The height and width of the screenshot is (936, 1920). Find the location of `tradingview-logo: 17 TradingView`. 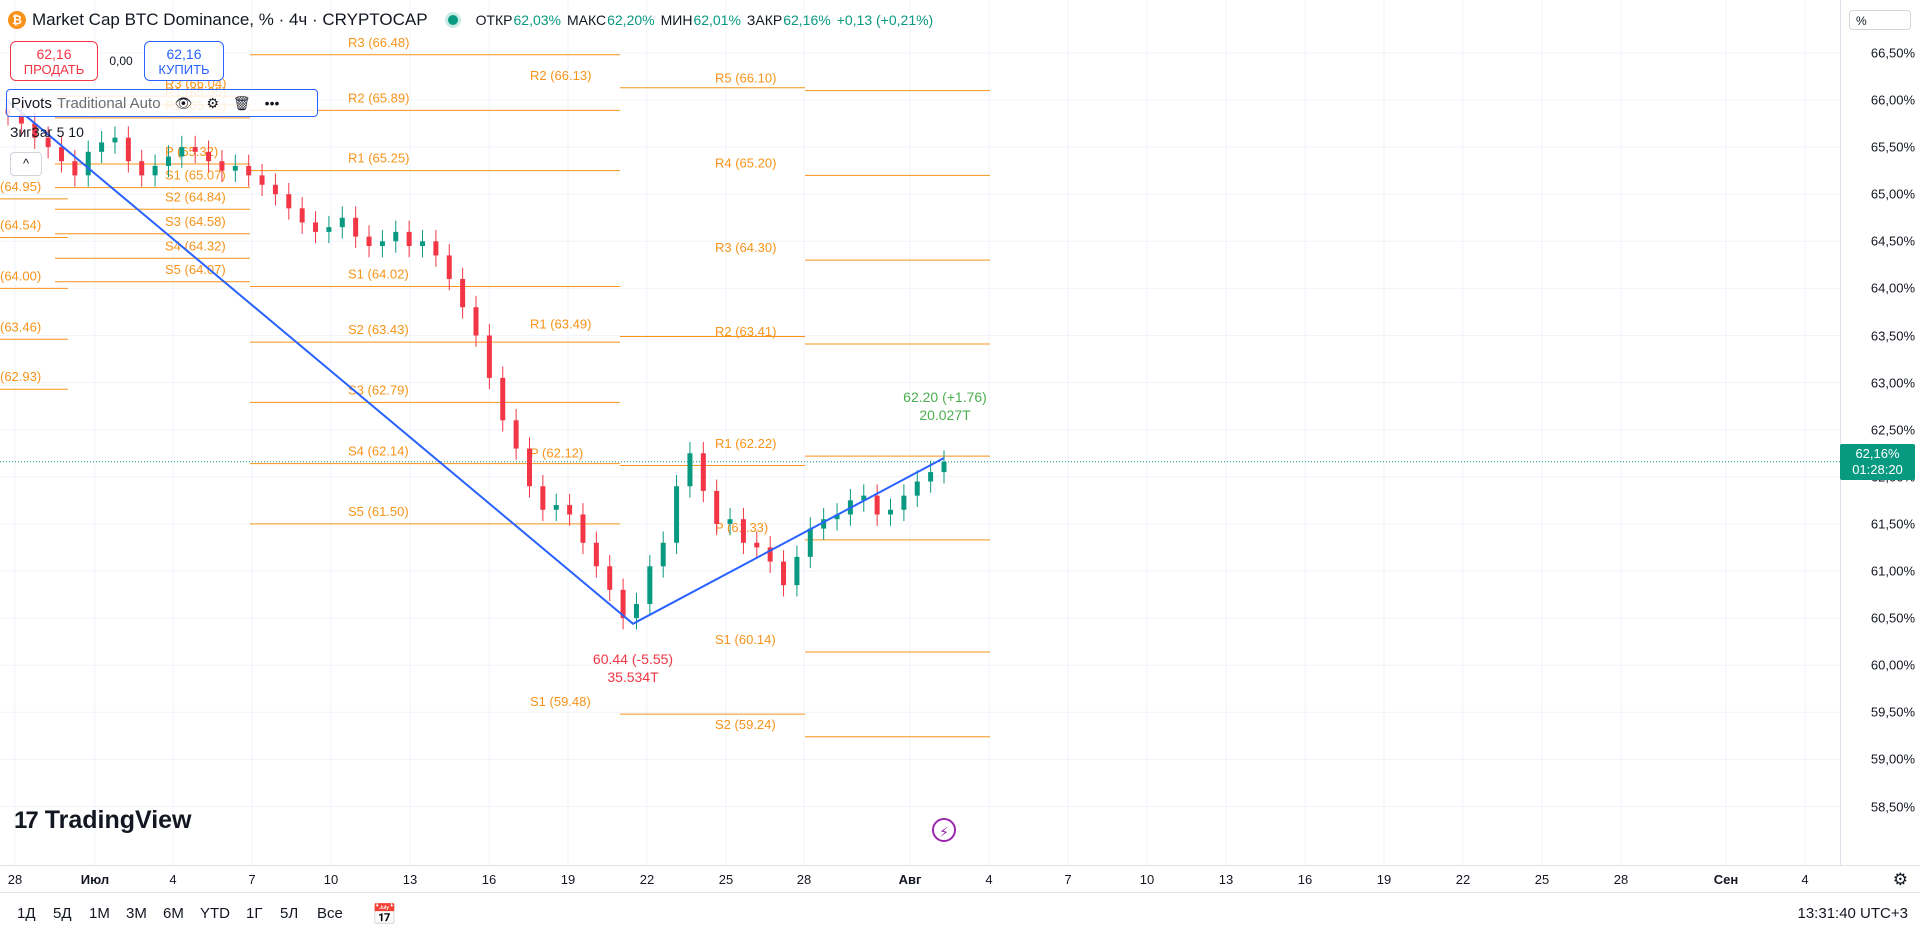

tradingview-logo: 17 TradingView is located at coordinates (103, 820).